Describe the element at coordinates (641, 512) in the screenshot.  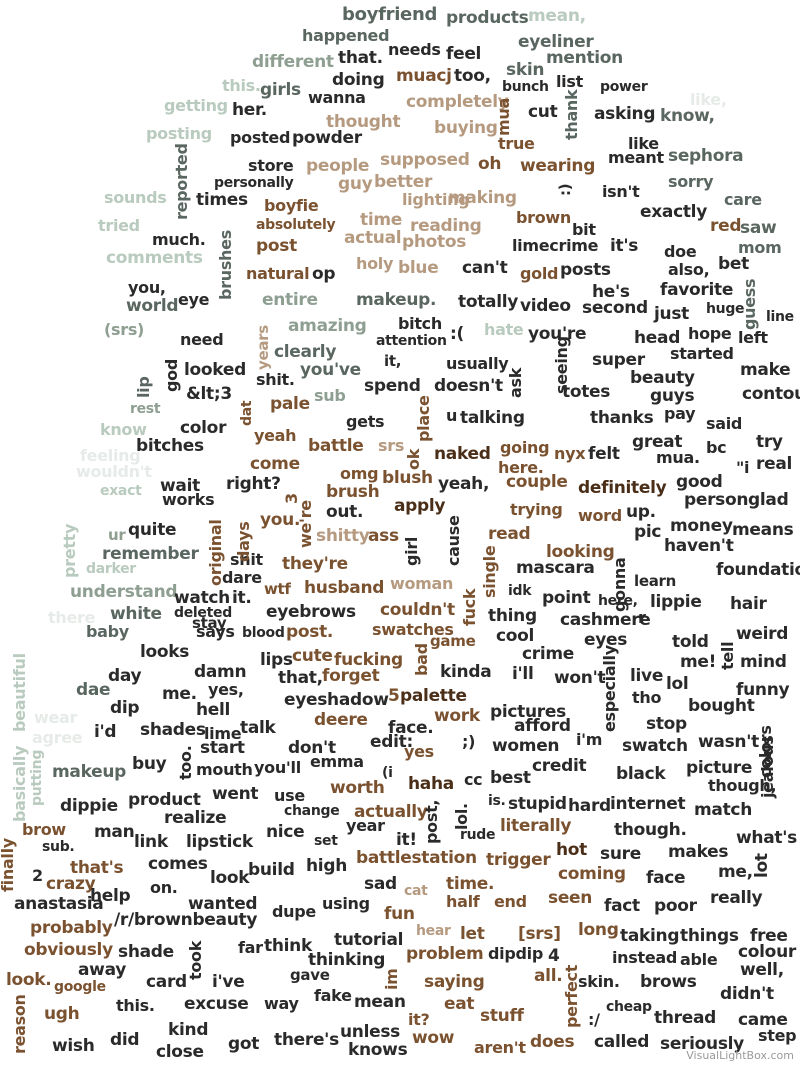
I see `cloud-word: up.` at that location.